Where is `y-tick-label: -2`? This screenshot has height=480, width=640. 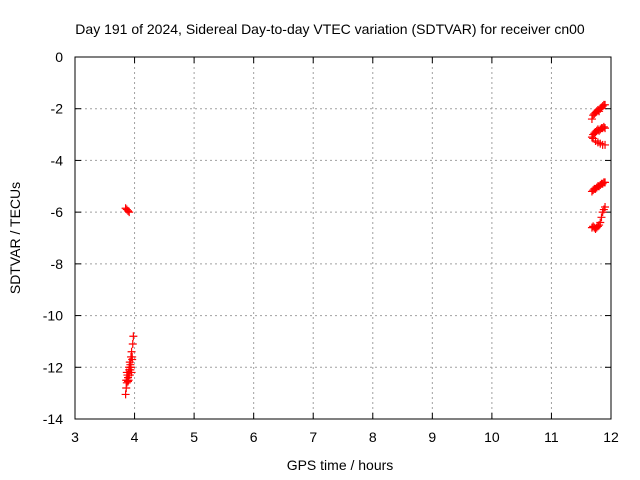
y-tick-label: -2 is located at coordinates (57, 109).